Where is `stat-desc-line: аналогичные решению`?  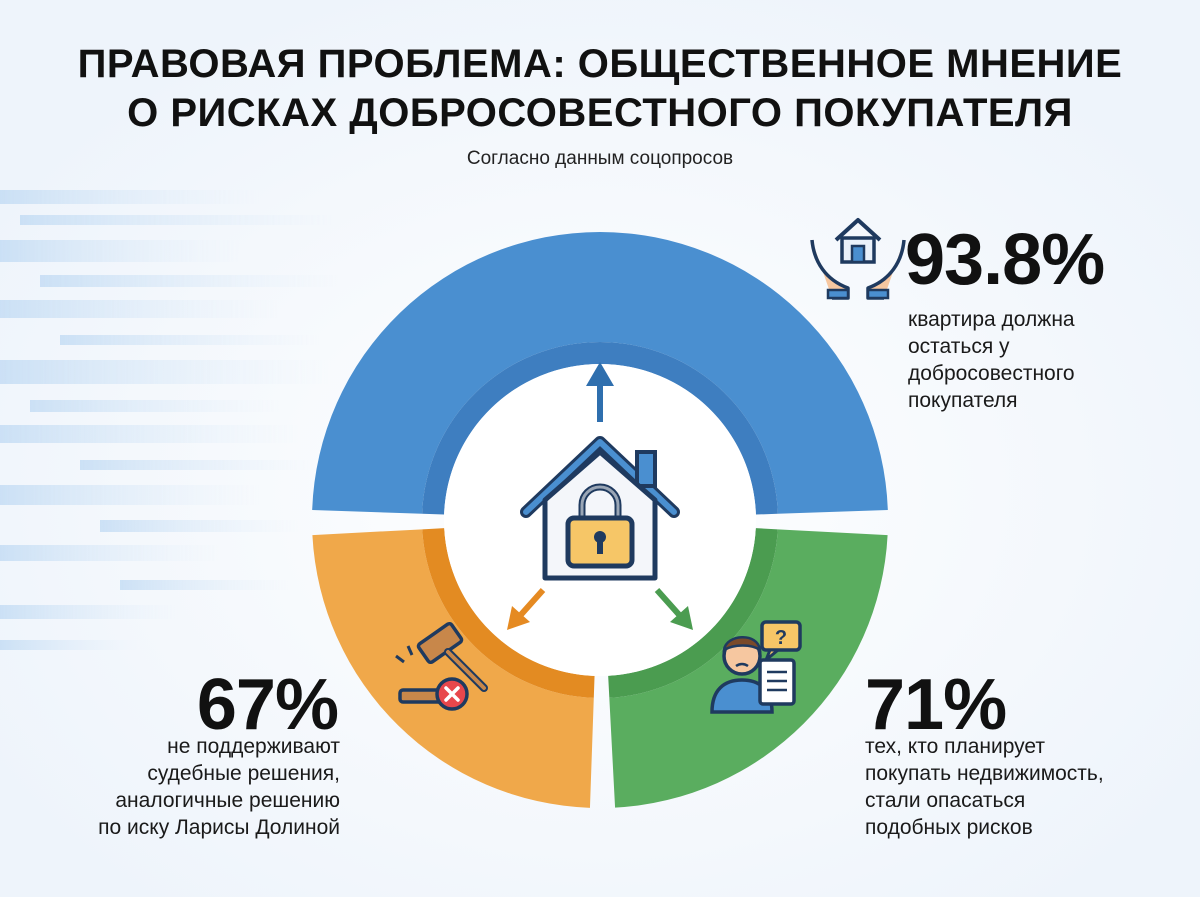 stat-desc-line: аналогичные решению is located at coordinates (227, 800).